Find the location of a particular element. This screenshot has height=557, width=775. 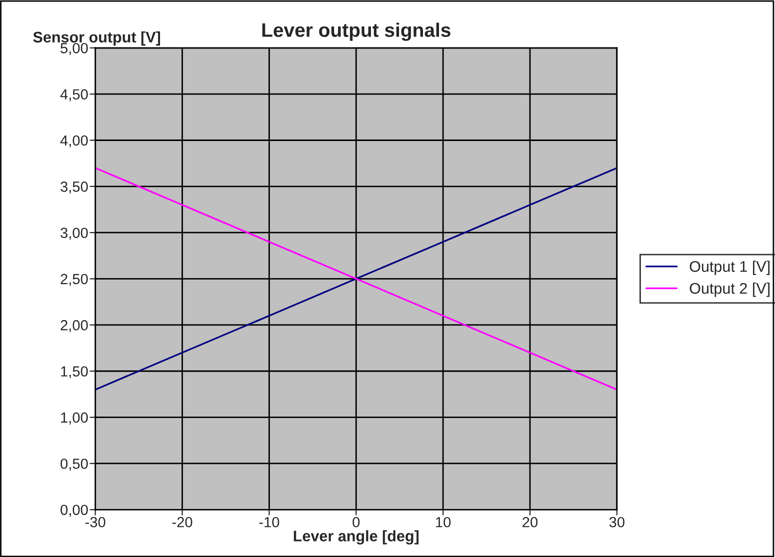

y-tick-label: 2,00 is located at coordinates (74, 326).